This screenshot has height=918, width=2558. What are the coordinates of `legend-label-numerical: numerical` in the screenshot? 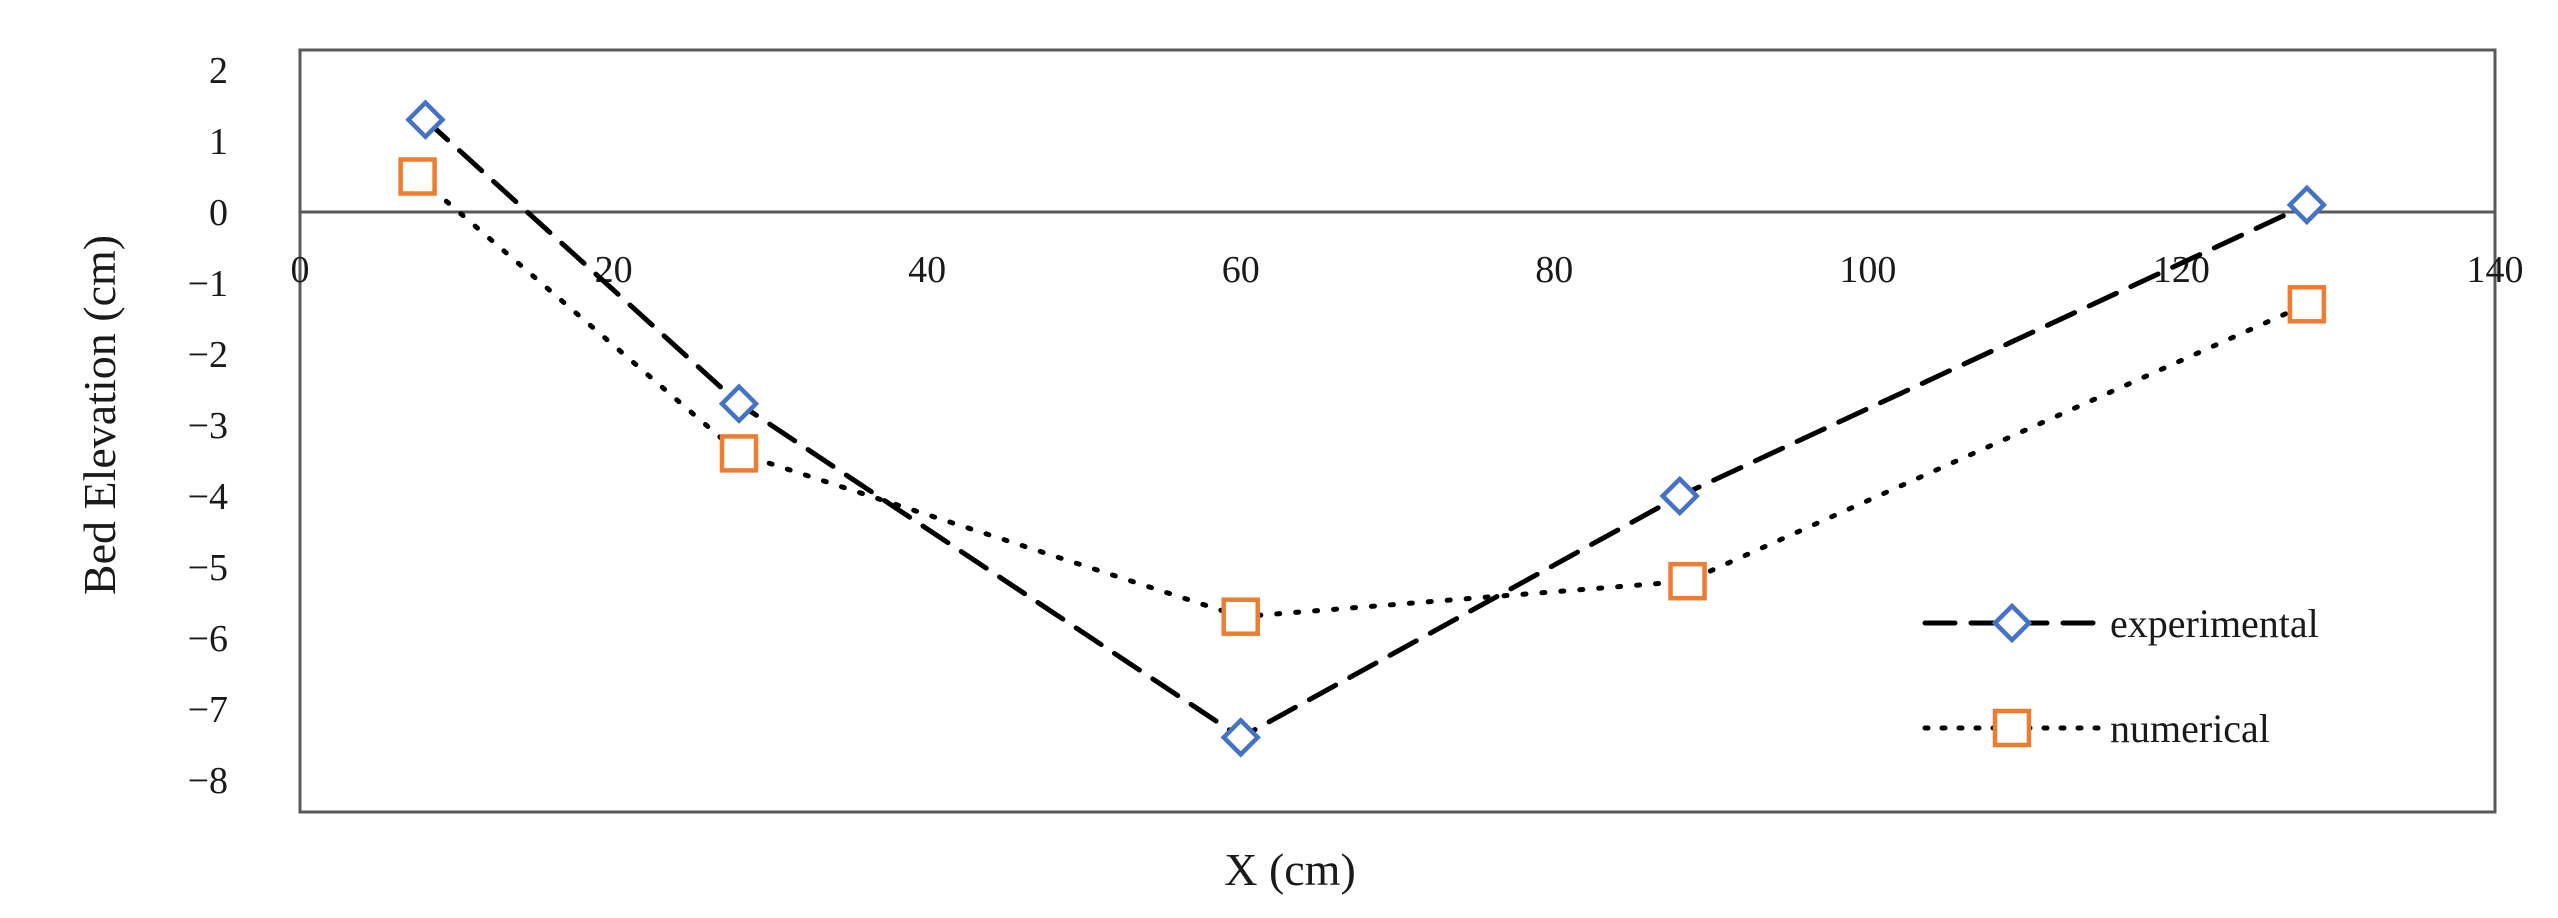 It's located at (2190, 728).